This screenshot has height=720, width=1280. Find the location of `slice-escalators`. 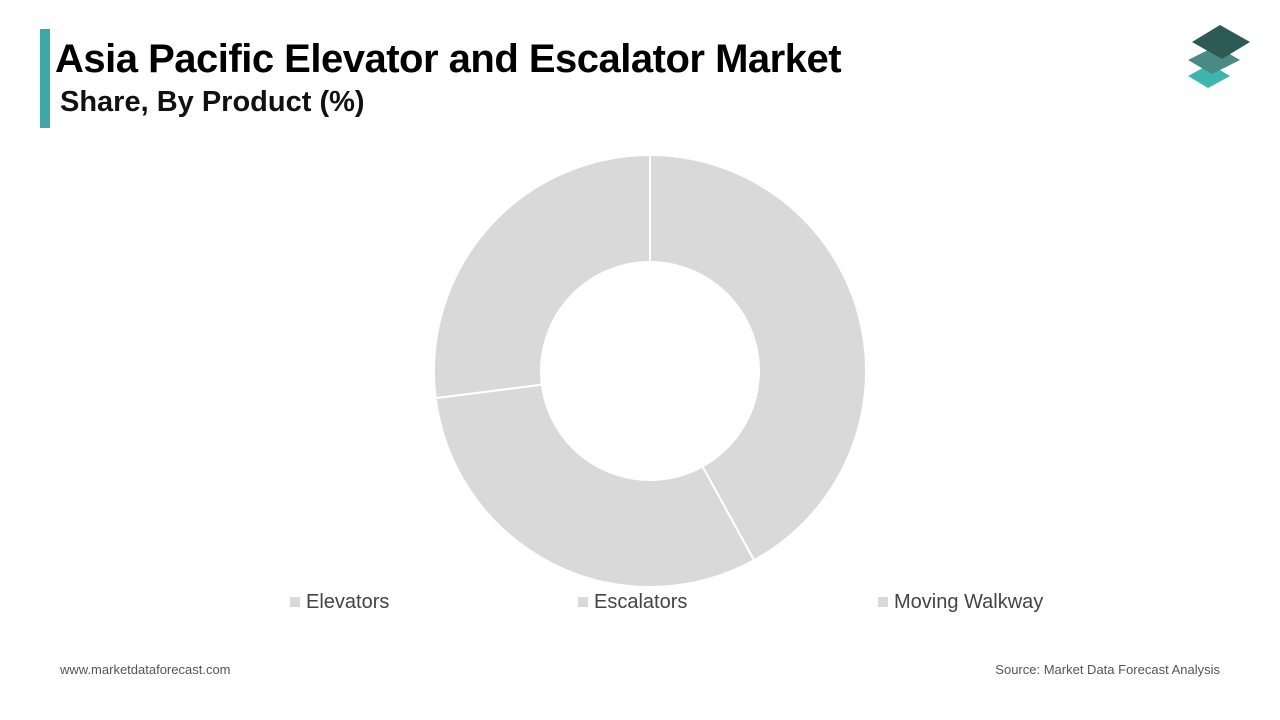

slice-escalators is located at coordinates (595, 485).